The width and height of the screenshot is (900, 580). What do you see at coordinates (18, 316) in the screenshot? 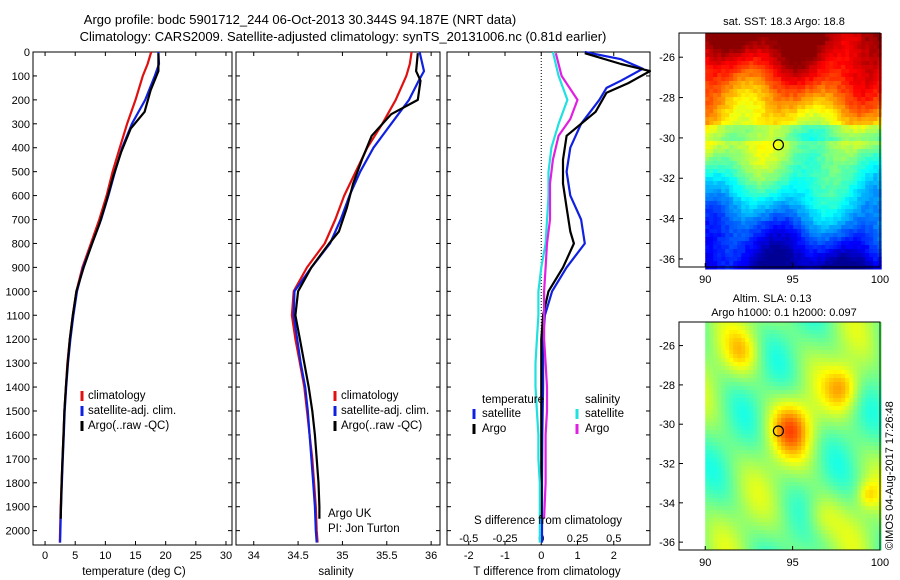
I see `y-tick-label: 1100` at bounding box center [18, 316].